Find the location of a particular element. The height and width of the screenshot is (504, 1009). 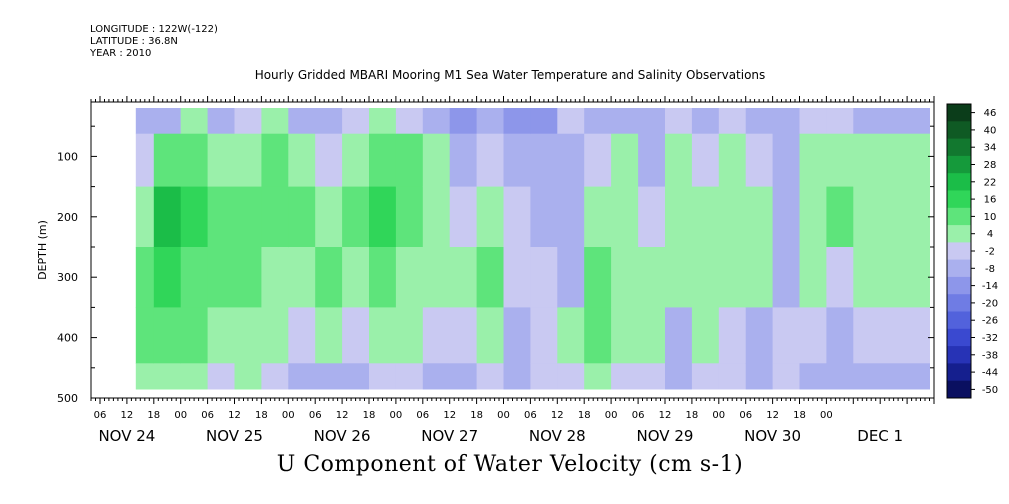

y-tick-label: 200 is located at coordinates (67, 217).